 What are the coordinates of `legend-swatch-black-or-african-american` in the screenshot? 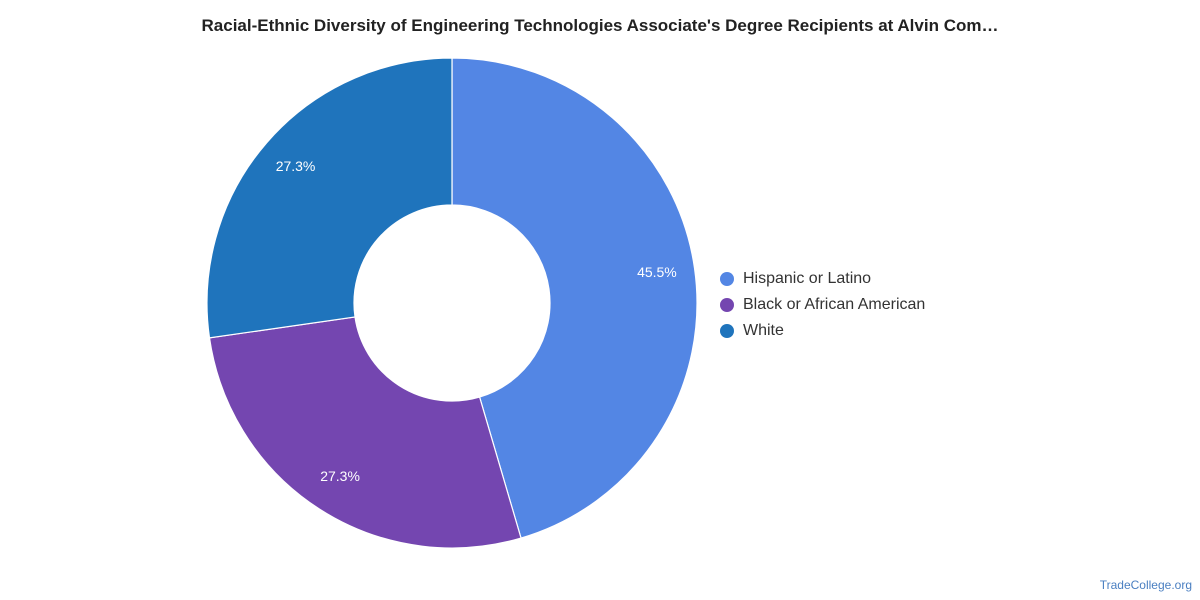 It's located at (727, 305).